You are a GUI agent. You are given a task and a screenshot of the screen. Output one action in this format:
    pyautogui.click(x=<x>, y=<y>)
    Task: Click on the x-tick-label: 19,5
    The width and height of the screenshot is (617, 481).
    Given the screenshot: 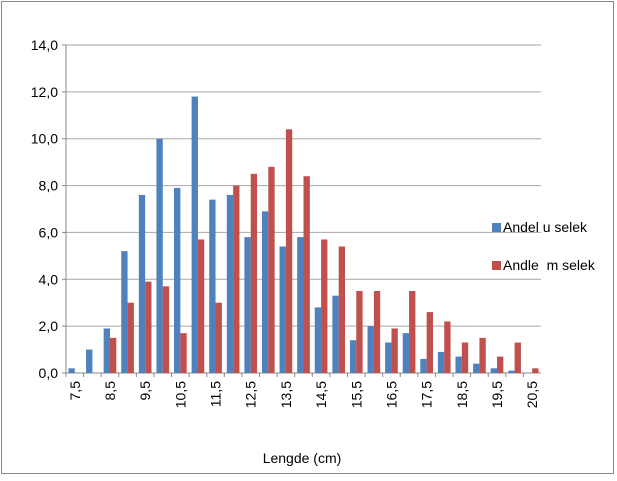 What is the action you would take?
    pyautogui.click(x=497, y=394)
    